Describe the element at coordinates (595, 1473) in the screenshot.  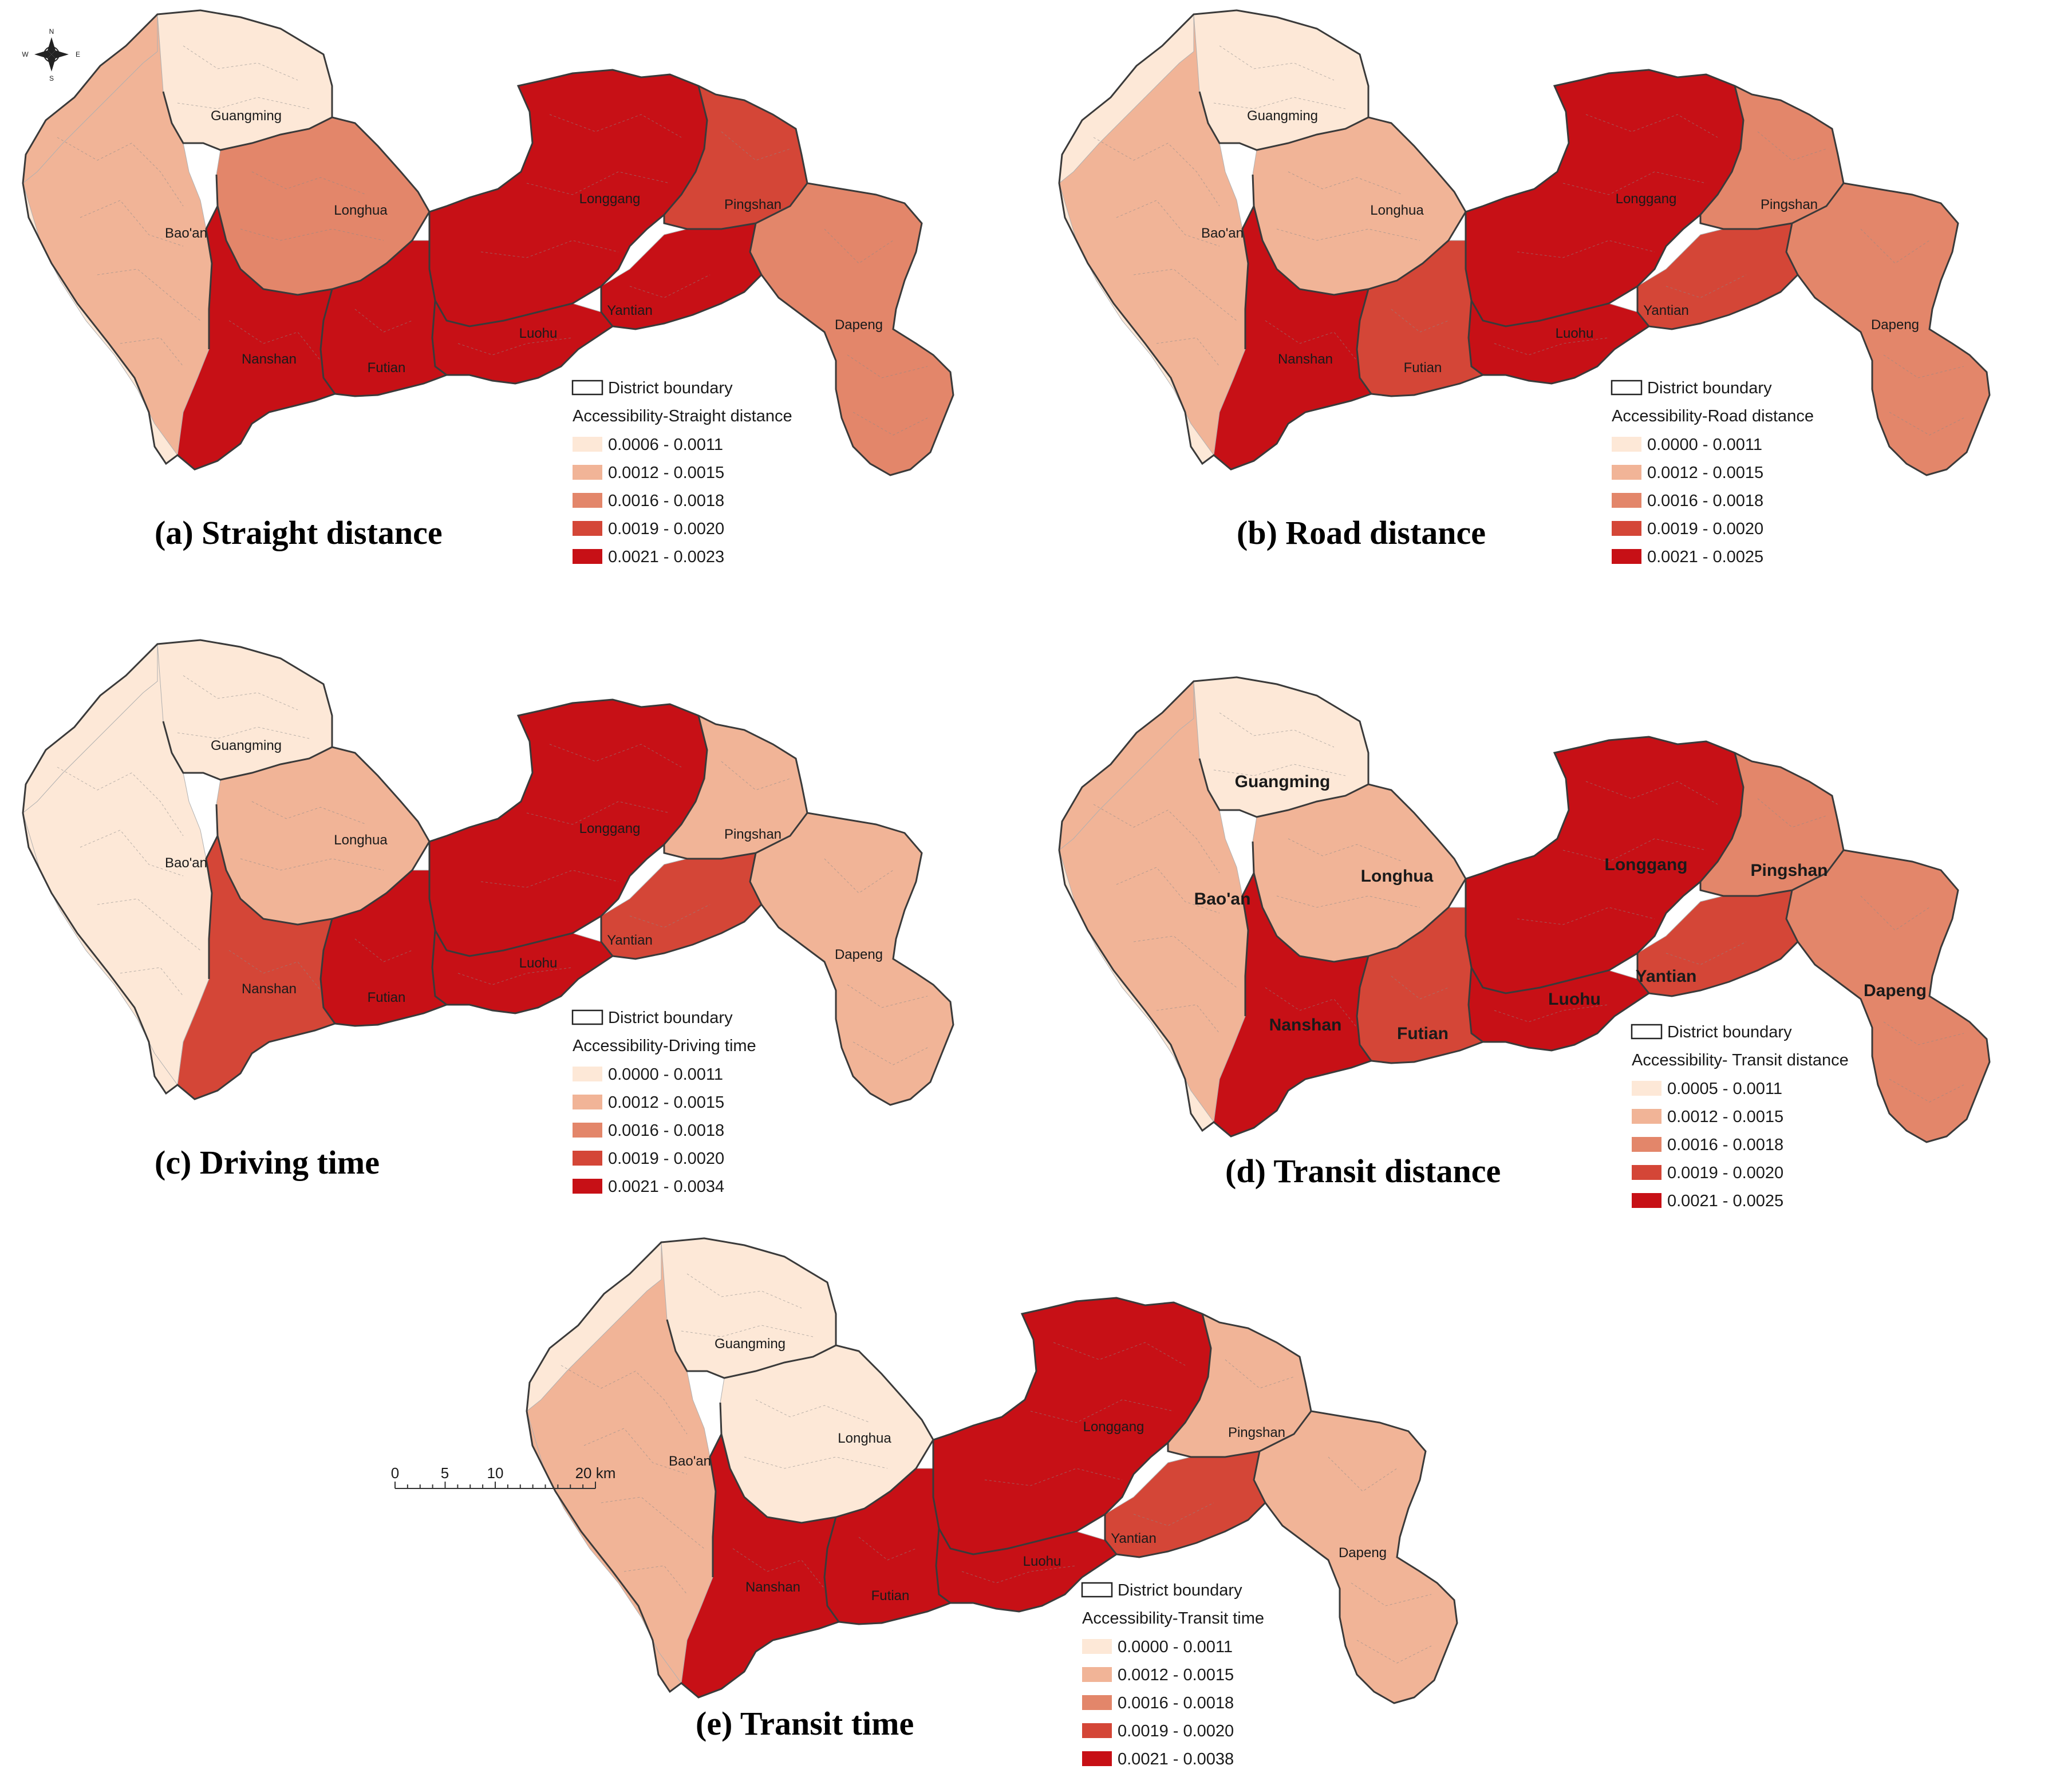
I see `scale-label-20: 20 km` at that location.